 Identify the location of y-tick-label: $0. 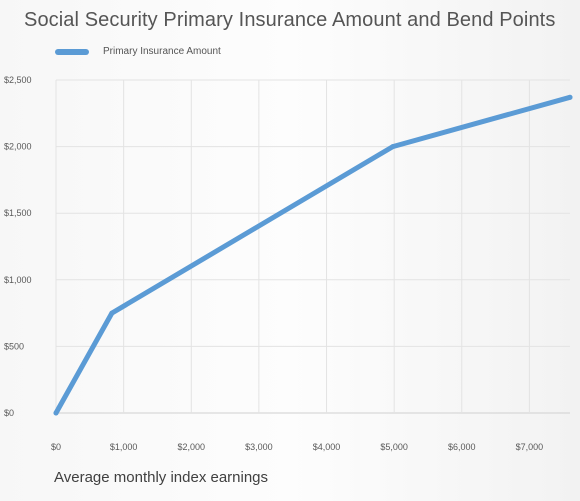
(9, 413).